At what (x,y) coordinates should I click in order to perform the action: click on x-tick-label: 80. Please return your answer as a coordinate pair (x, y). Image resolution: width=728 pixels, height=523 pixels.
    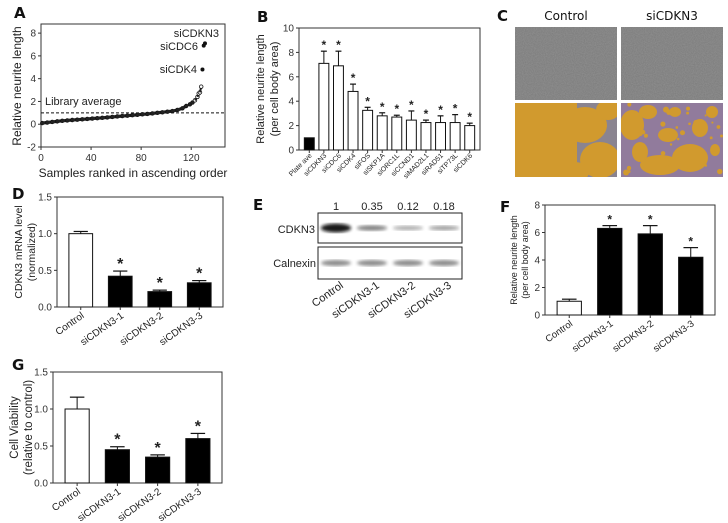
    Looking at the image, I should click on (142, 158).